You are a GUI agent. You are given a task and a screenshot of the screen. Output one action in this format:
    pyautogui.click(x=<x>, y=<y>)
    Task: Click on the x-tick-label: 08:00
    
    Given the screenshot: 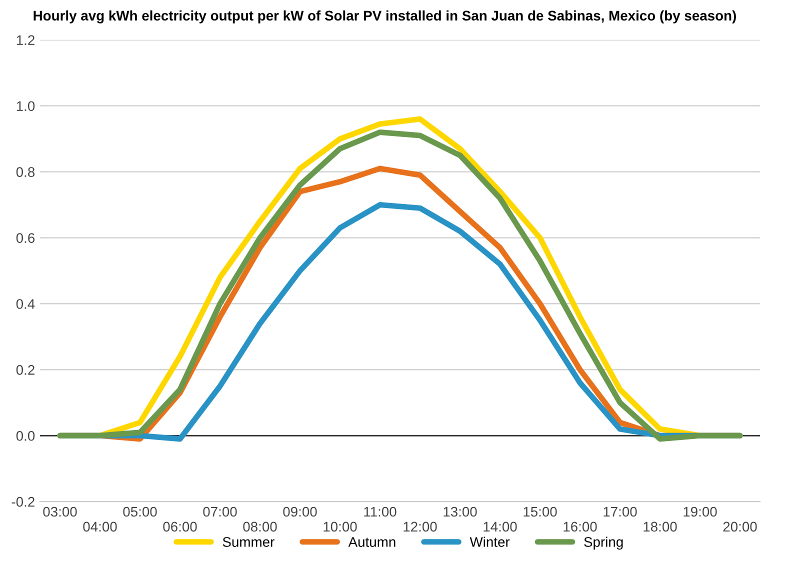 What is the action you would take?
    pyautogui.click(x=260, y=527)
    